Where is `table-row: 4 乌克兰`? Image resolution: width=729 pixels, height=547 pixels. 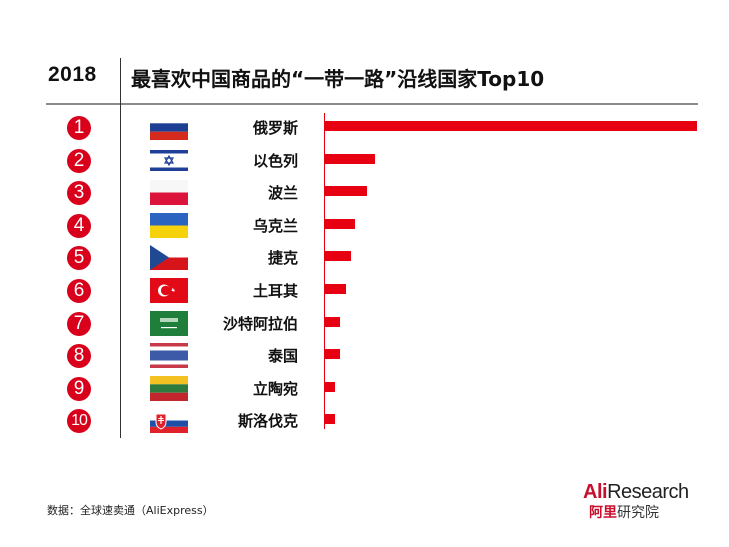 table-row: 4 乌克兰 is located at coordinates (364, 226).